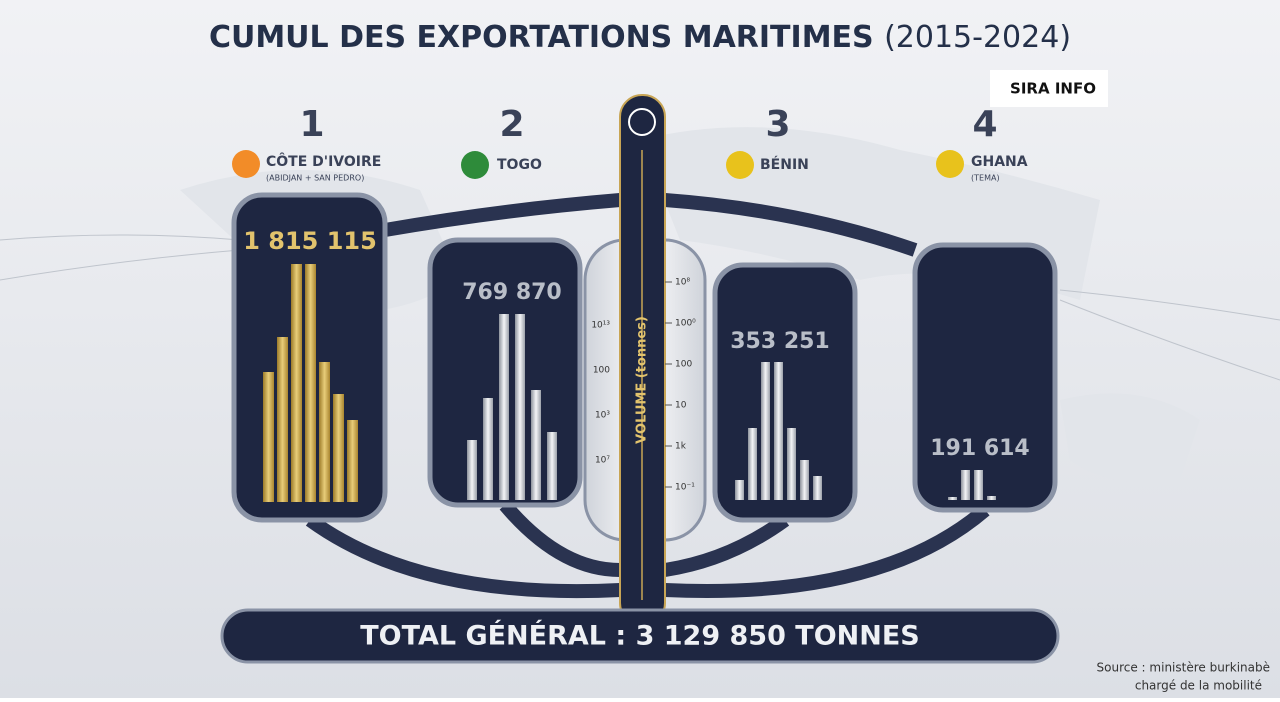 This screenshot has width=1280, height=702. I want to click on scale-tick-label: 100⁰, so click(685, 324).